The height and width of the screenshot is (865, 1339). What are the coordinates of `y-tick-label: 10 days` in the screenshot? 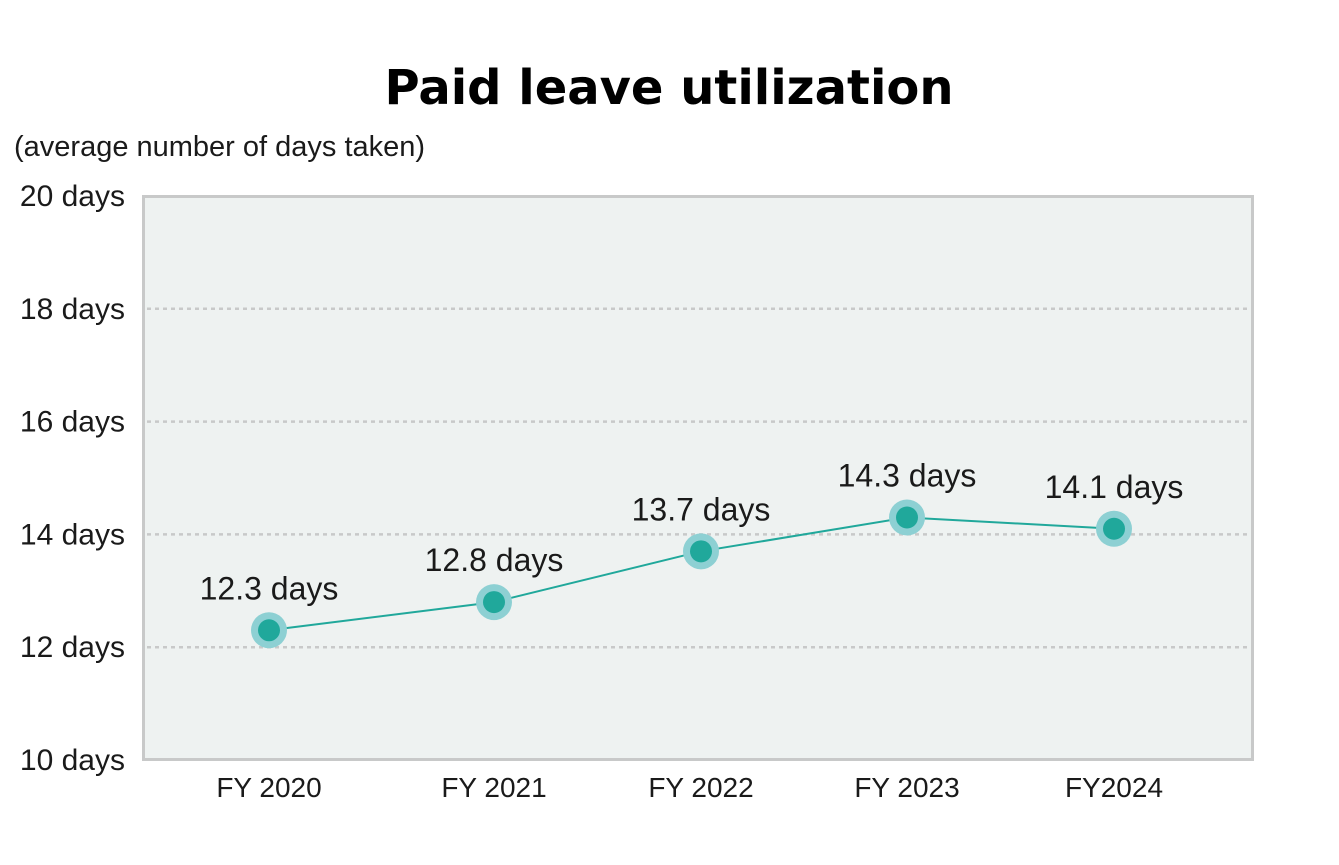 It's located at (72, 760).